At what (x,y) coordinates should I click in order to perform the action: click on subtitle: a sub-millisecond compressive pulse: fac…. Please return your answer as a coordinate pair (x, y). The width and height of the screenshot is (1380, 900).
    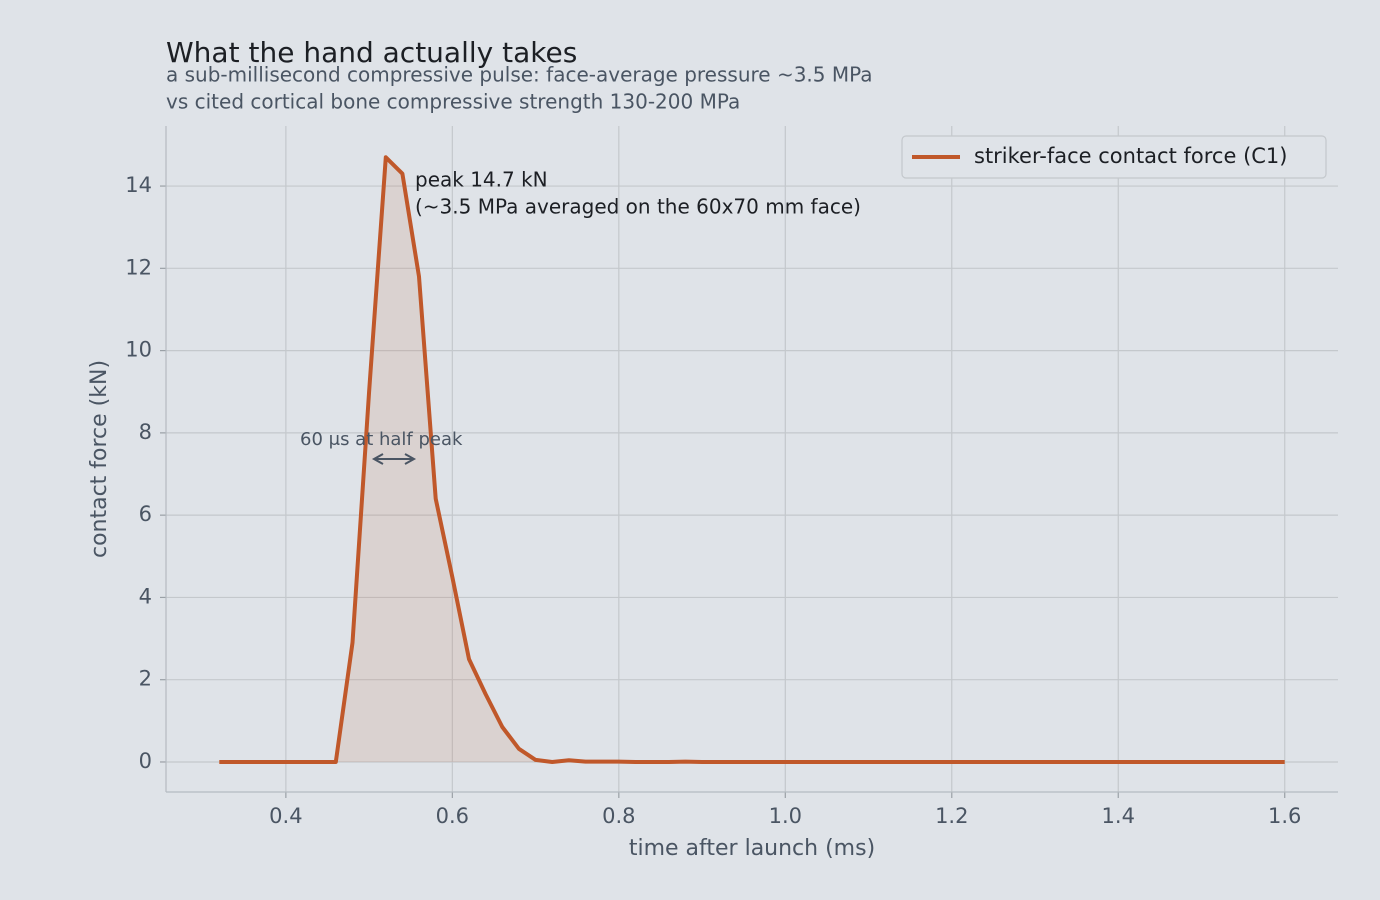
    Looking at the image, I should click on (519, 75).